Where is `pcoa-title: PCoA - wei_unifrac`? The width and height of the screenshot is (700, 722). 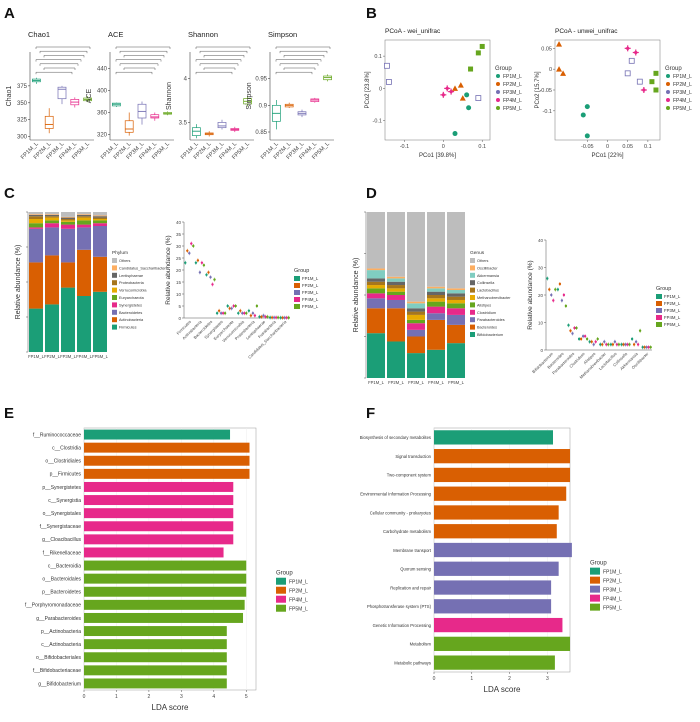
pcoa-title: PCoA - wei_unifrac is located at coordinates (413, 31).